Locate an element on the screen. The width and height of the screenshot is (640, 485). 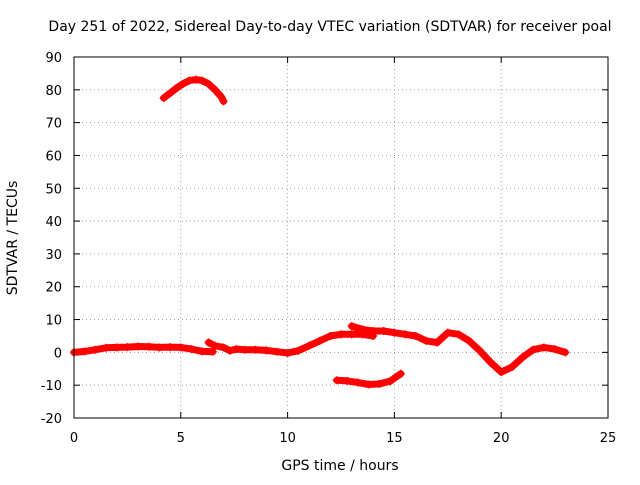
x-tick-label: 25 is located at coordinates (608, 438).